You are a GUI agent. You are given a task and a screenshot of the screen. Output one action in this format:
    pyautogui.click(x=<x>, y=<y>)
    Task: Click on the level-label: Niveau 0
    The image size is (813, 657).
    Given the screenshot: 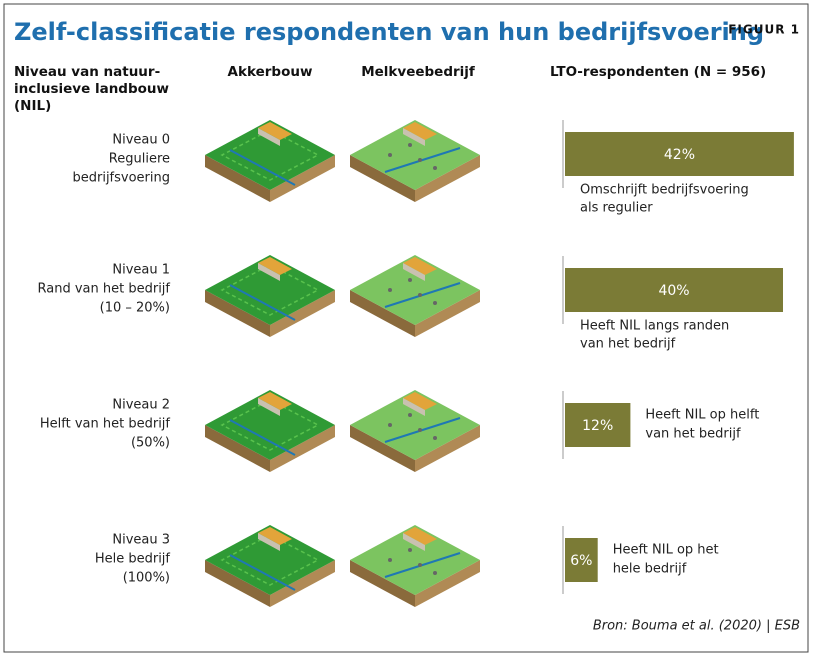 What is the action you would take?
    pyautogui.click(x=141, y=140)
    